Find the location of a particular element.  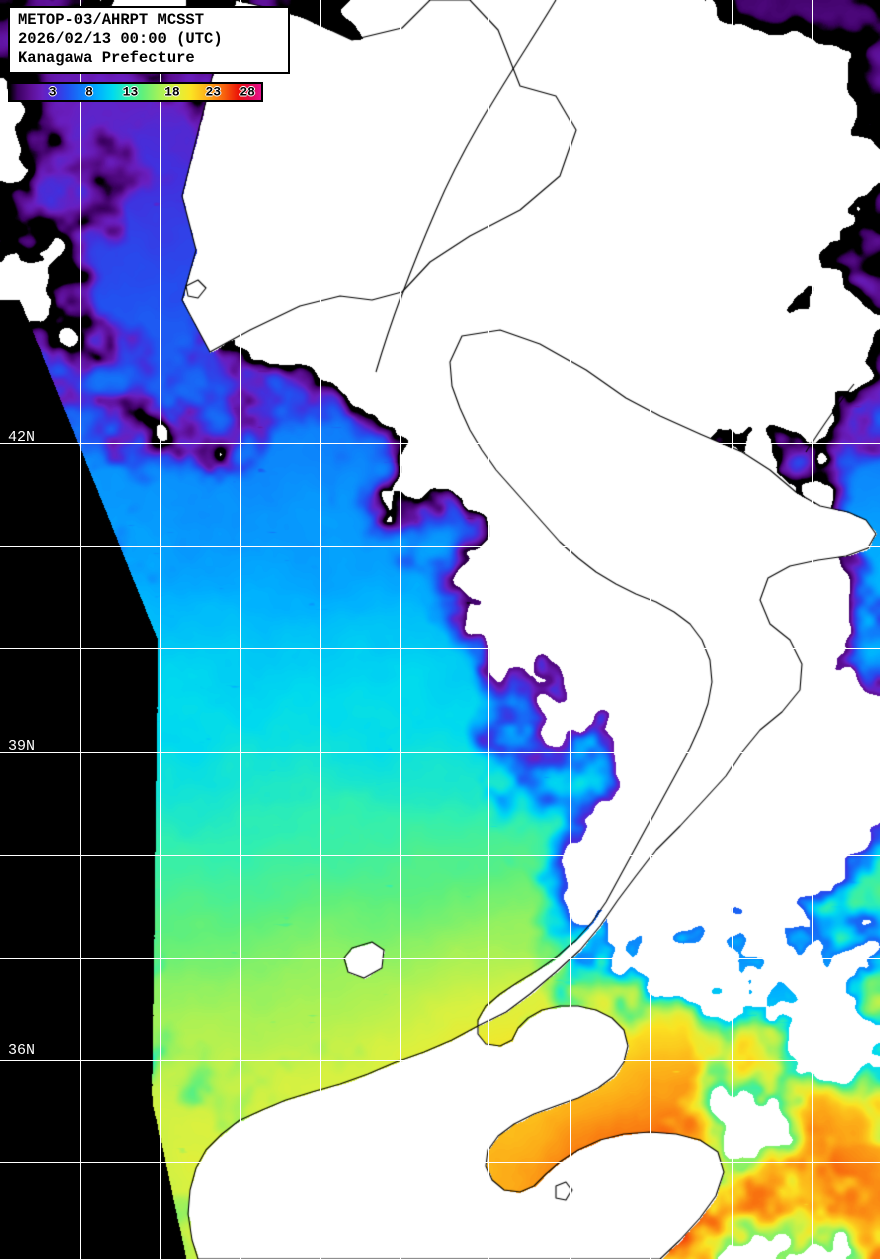

title-line-datetime: 2026/02/13 00:00 (UTC) is located at coordinates (120, 39).